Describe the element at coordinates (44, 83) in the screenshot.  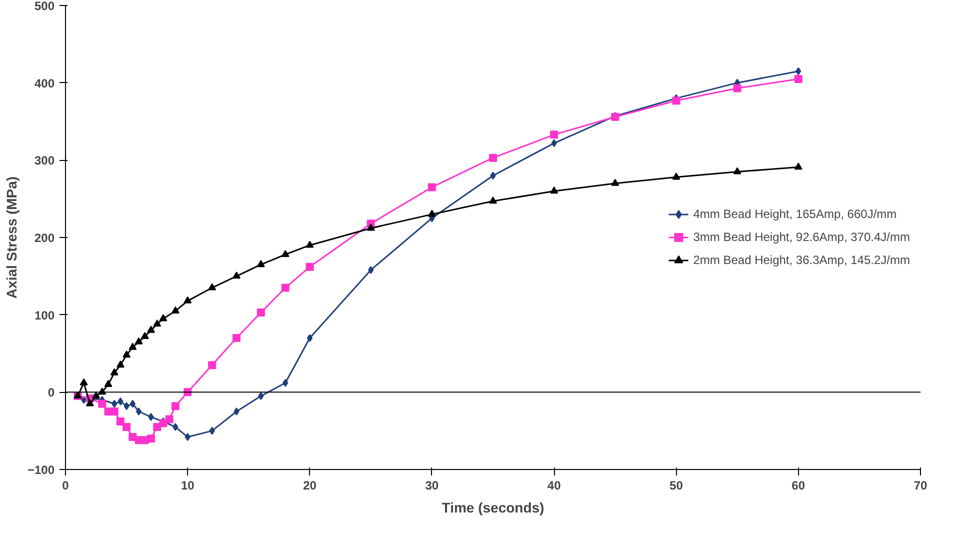
I see `y-tick-label: 400` at that location.